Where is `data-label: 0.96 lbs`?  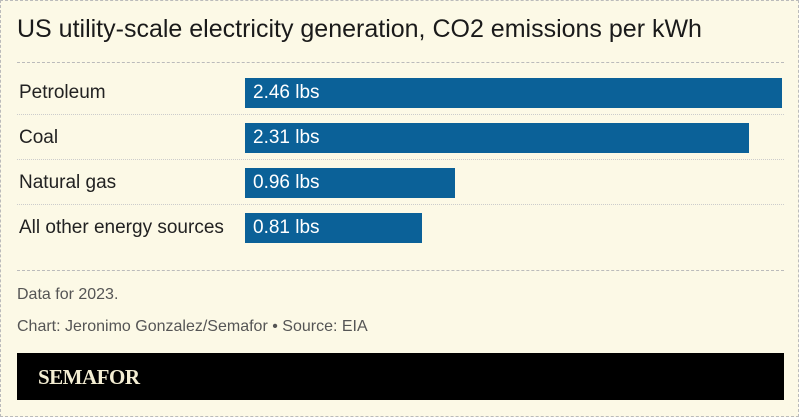 data-label: 0.96 lbs is located at coordinates (286, 182).